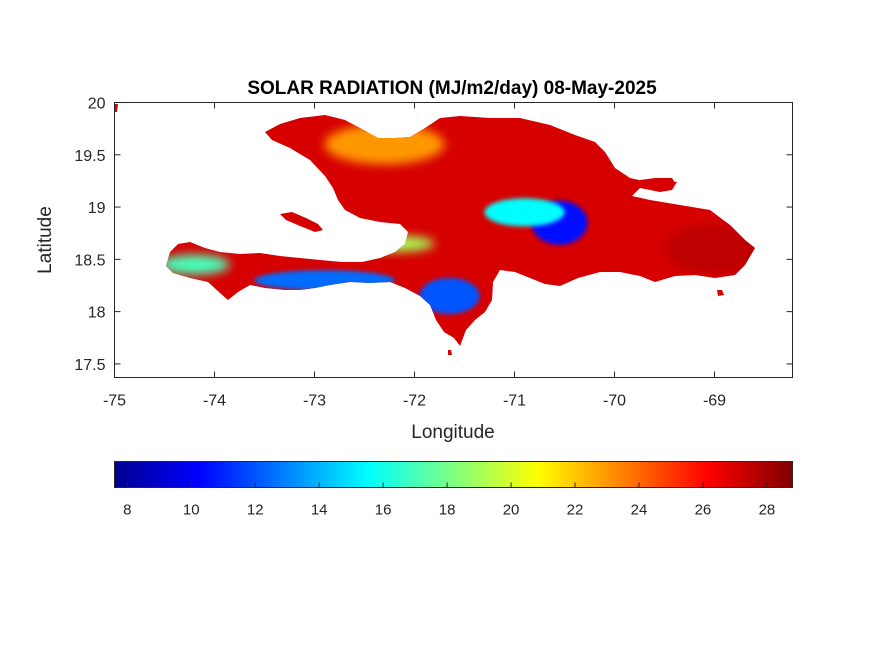 This screenshot has width=875, height=656. What do you see at coordinates (114, 401) in the screenshot?
I see `x-tick-label: -75` at bounding box center [114, 401].